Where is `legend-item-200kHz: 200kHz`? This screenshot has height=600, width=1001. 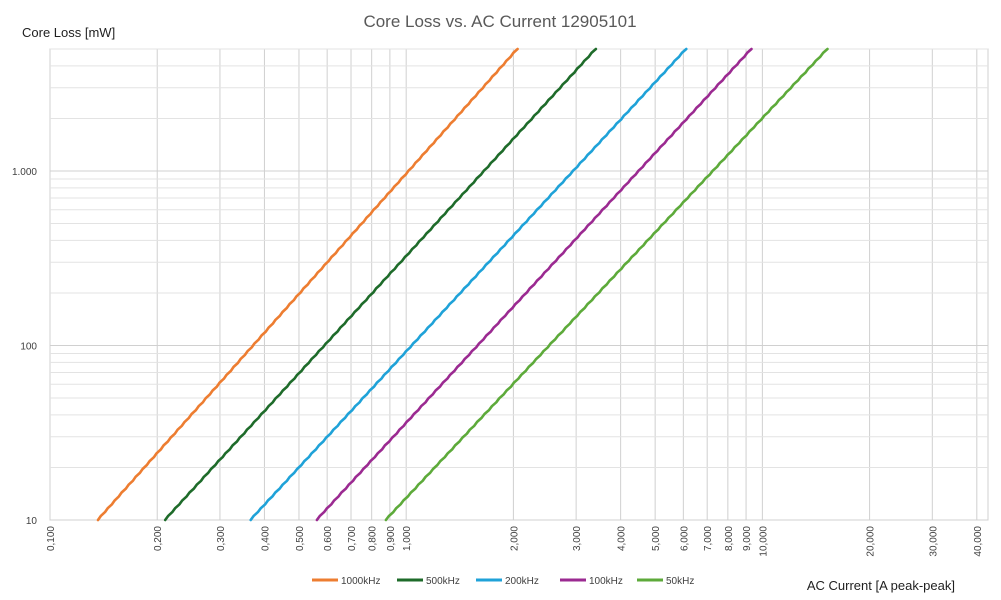 legend-item-200kHz: 200kHz is located at coordinates (507, 581).